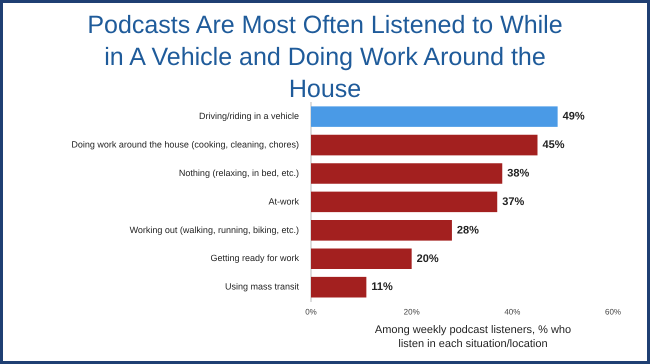 The height and width of the screenshot is (364, 650). Describe the element at coordinates (311, 311) in the screenshot. I see `x-tick-label: 0%` at that location.